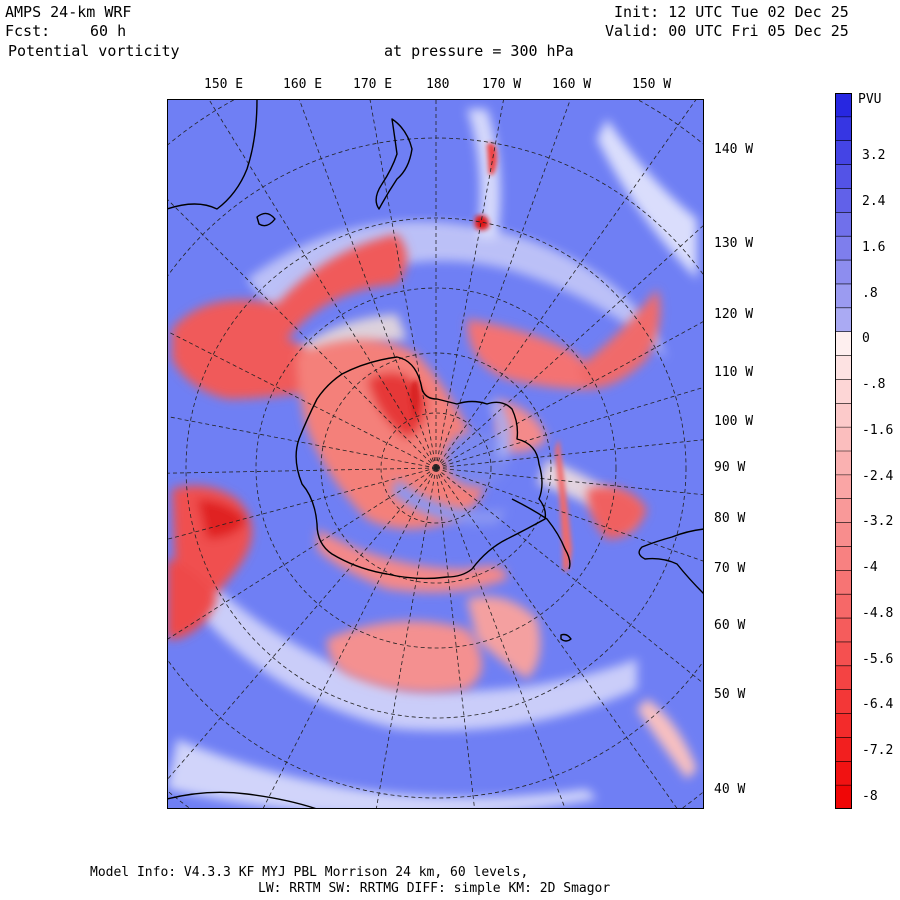 The width and height of the screenshot is (900, 900). What do you see at coordinates (68, 12) in the screenshot?
I see `model-title: AMPS 24-km WRF` at bounding box center [68, 12].